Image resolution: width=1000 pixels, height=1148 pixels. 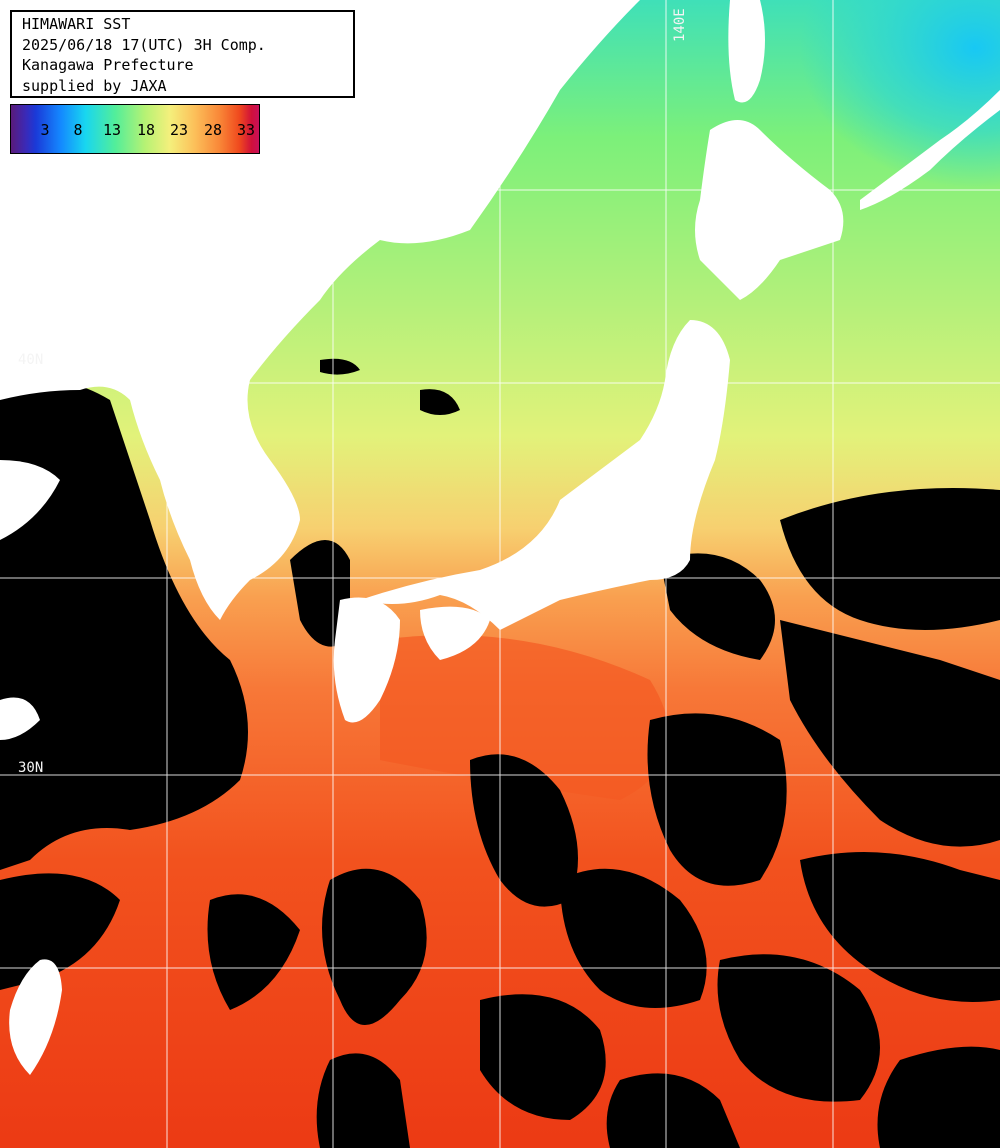 What do you see at coordinates (680, 25) in the screenshot?
I see `lon-label-140e: 140E` at bounding box center [680, 25].